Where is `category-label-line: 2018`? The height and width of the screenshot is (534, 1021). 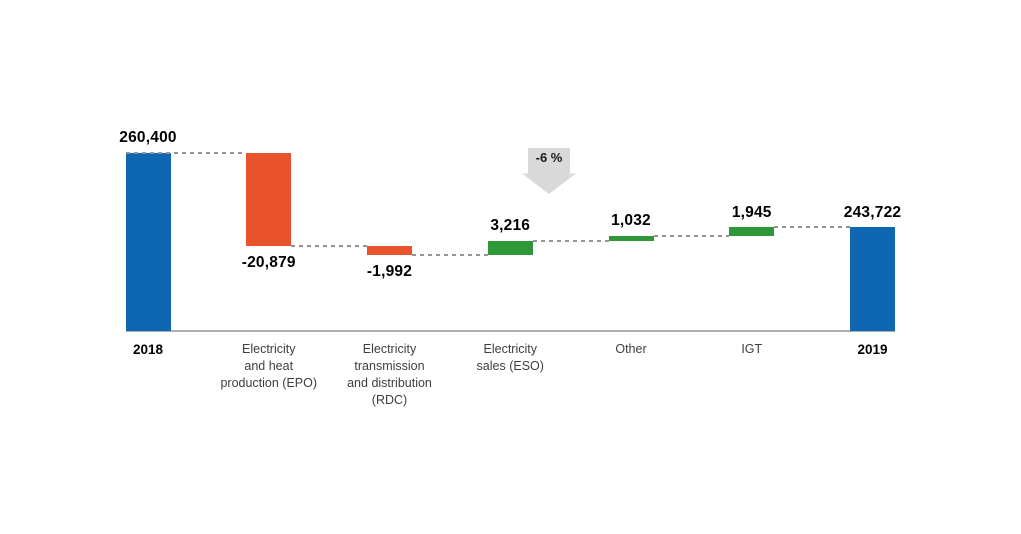 category-label-line: 2018 is located at coordinates (148, 349).